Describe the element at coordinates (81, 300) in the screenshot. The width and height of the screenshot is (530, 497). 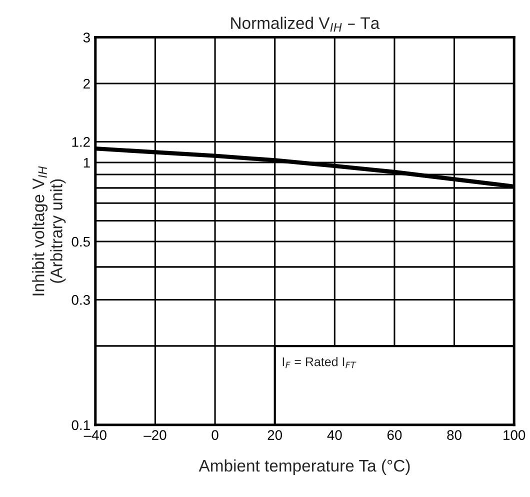
I see `y-tick-label: 0.3` at that location.